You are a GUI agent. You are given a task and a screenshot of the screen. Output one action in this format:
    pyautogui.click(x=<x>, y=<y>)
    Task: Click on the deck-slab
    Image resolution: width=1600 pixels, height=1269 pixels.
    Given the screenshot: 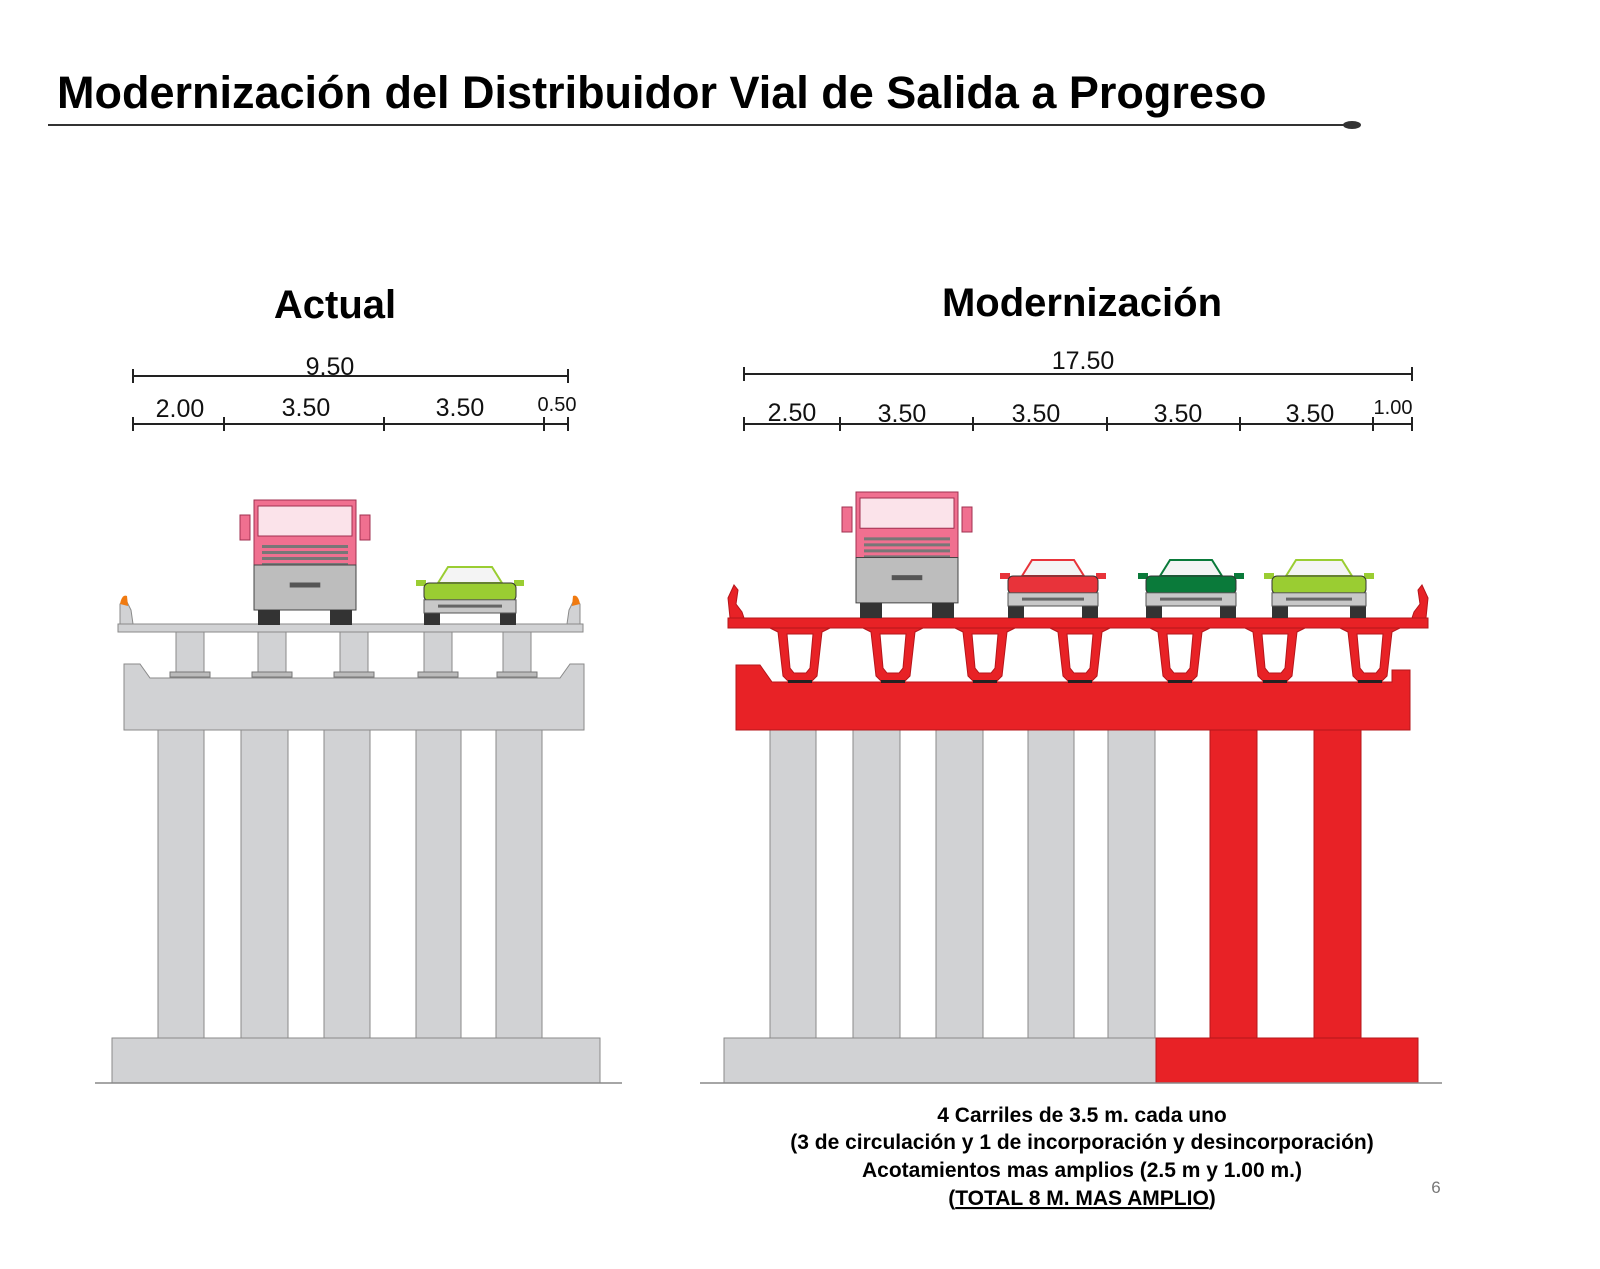 What is the action you would take?
    pyautogui.click(x=350, y=628)
    